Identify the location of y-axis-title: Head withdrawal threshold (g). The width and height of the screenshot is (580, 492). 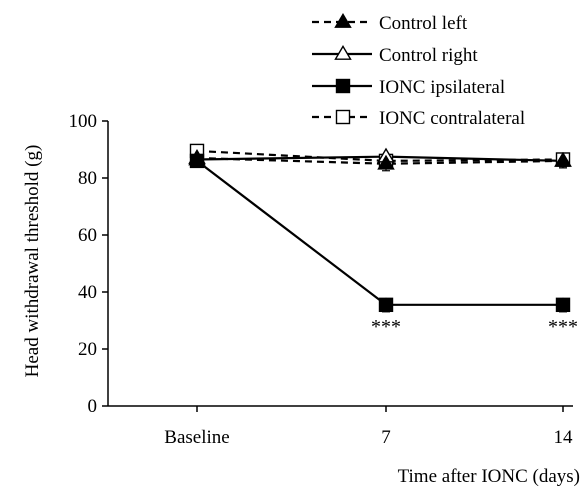
(32, 261).